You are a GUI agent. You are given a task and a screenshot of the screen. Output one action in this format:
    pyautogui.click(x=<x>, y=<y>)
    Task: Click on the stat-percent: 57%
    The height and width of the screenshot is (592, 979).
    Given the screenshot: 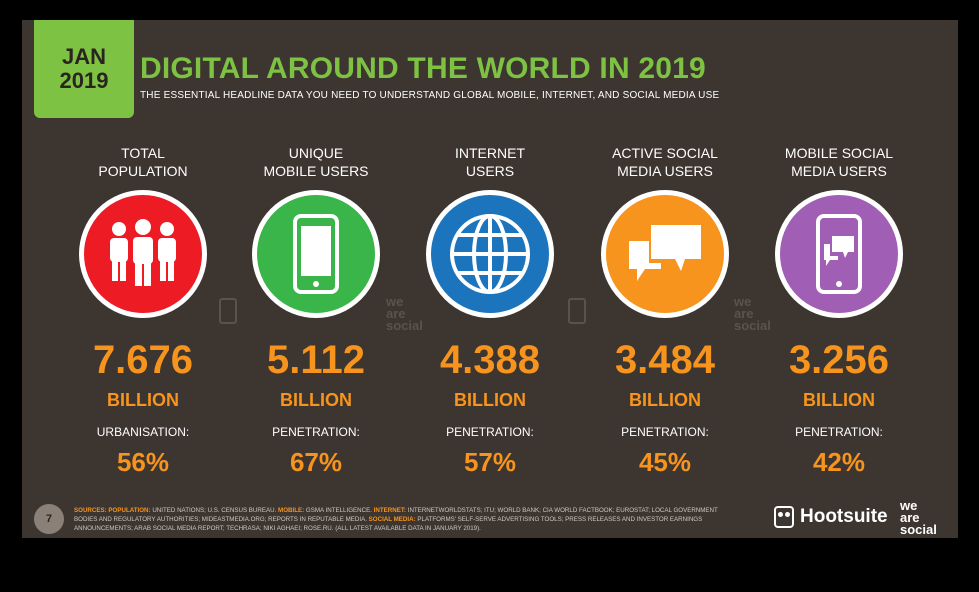 What is the action you would take?
    pyautogui.click(x=490, y=462)
    